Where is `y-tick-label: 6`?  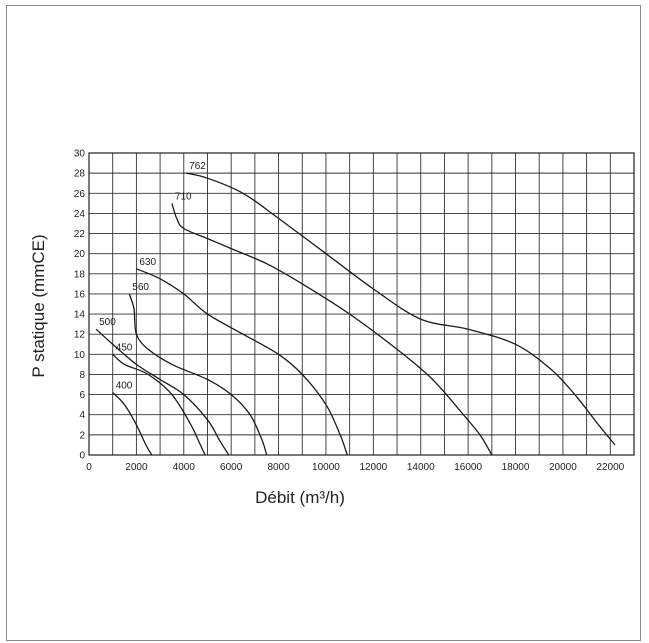 y-tick-label: 6 is located at coordinates (82, 395).